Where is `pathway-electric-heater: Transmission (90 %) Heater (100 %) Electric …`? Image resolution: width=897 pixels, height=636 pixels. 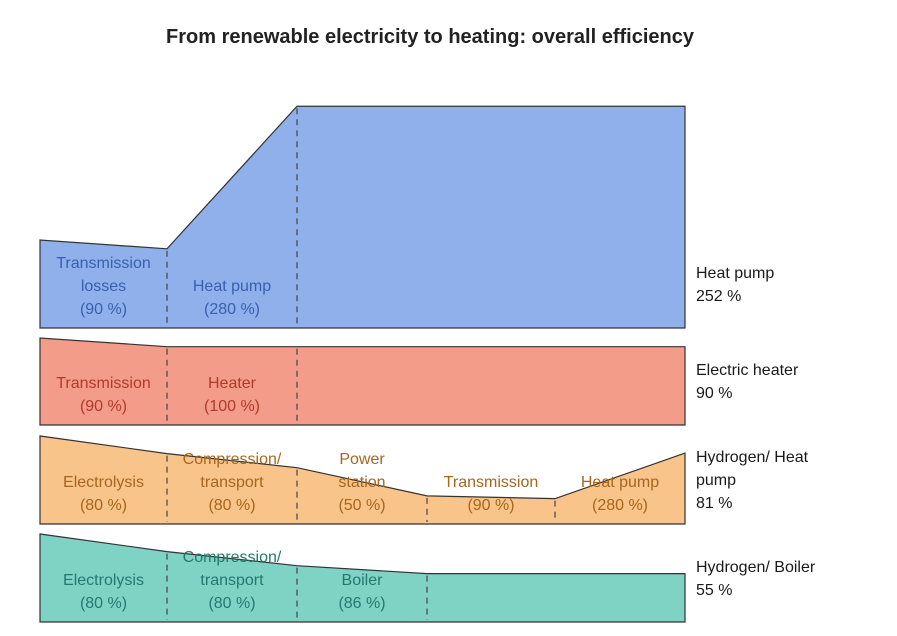 pathway-electric-heater: Transmission (90 %) Heater (100 %) Electric … is located at coordinates (419, 381).